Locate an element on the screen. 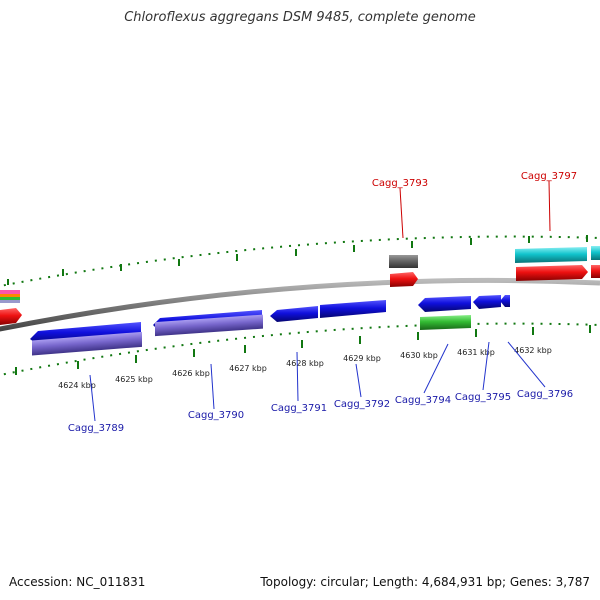 The image size is (600, 600). gene-cagg-3797-cyan is located at coordinates (557, 254).